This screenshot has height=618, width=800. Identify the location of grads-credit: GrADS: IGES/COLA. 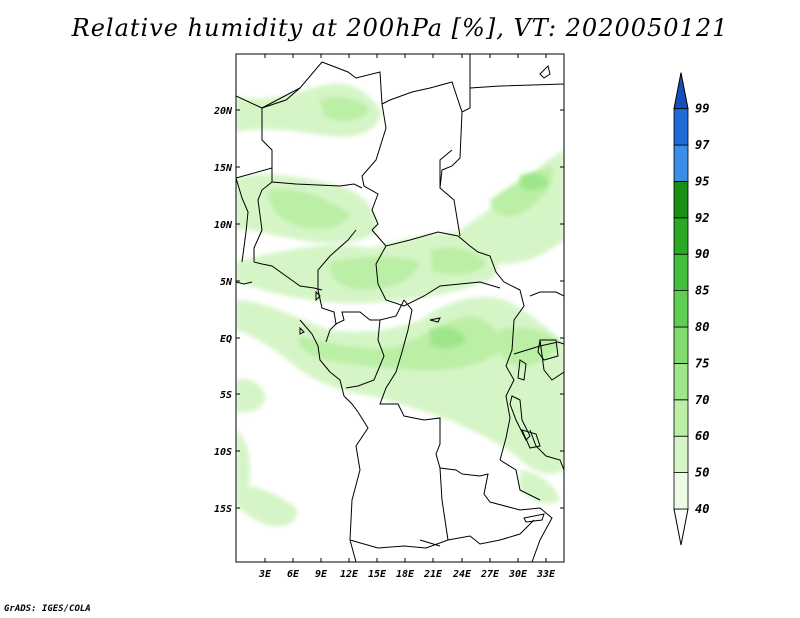
(47, 609).